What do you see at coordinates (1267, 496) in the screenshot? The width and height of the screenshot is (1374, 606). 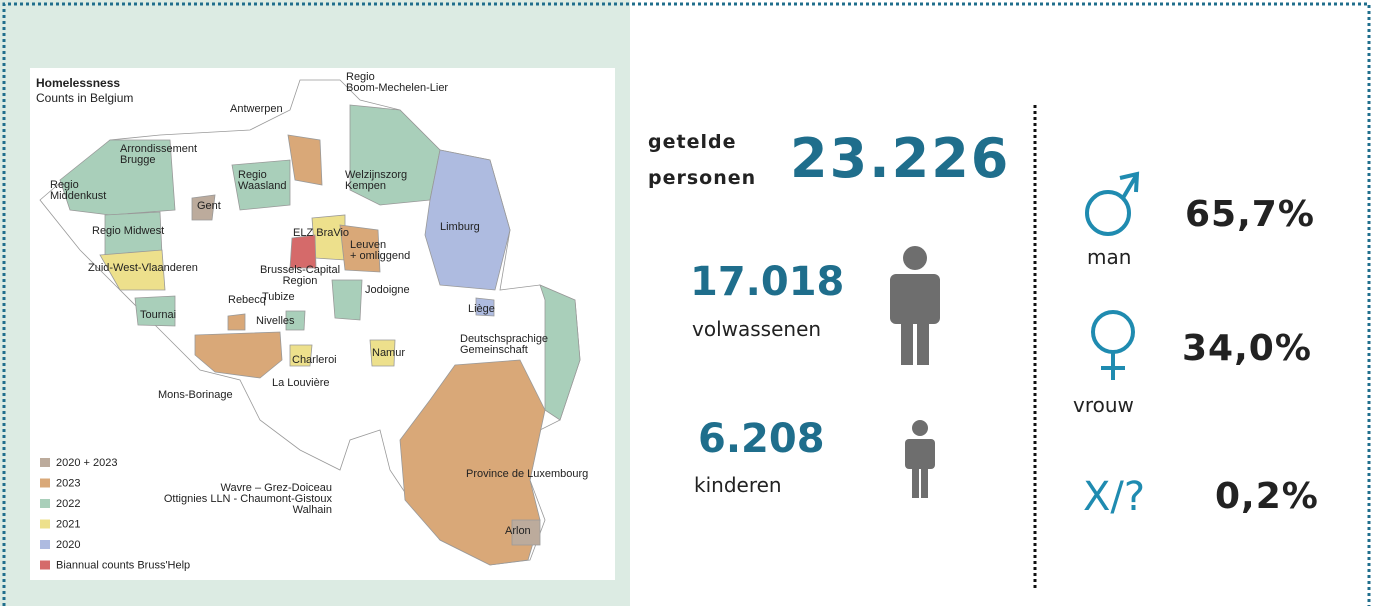 I see `other-value: 0,2%` at bounding box center [1267, 496].